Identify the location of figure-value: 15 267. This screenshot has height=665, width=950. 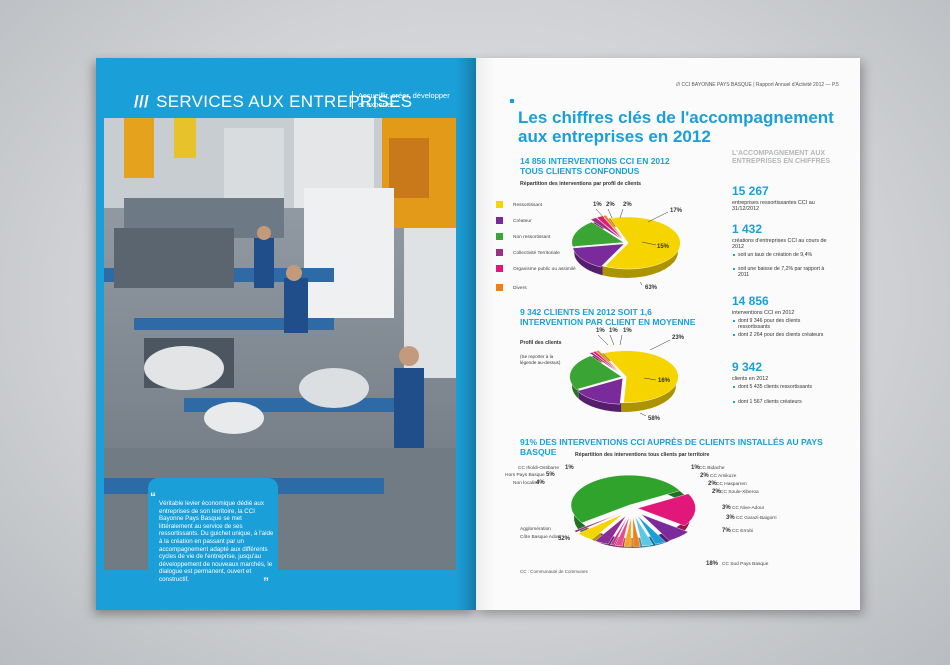
(750, 191).